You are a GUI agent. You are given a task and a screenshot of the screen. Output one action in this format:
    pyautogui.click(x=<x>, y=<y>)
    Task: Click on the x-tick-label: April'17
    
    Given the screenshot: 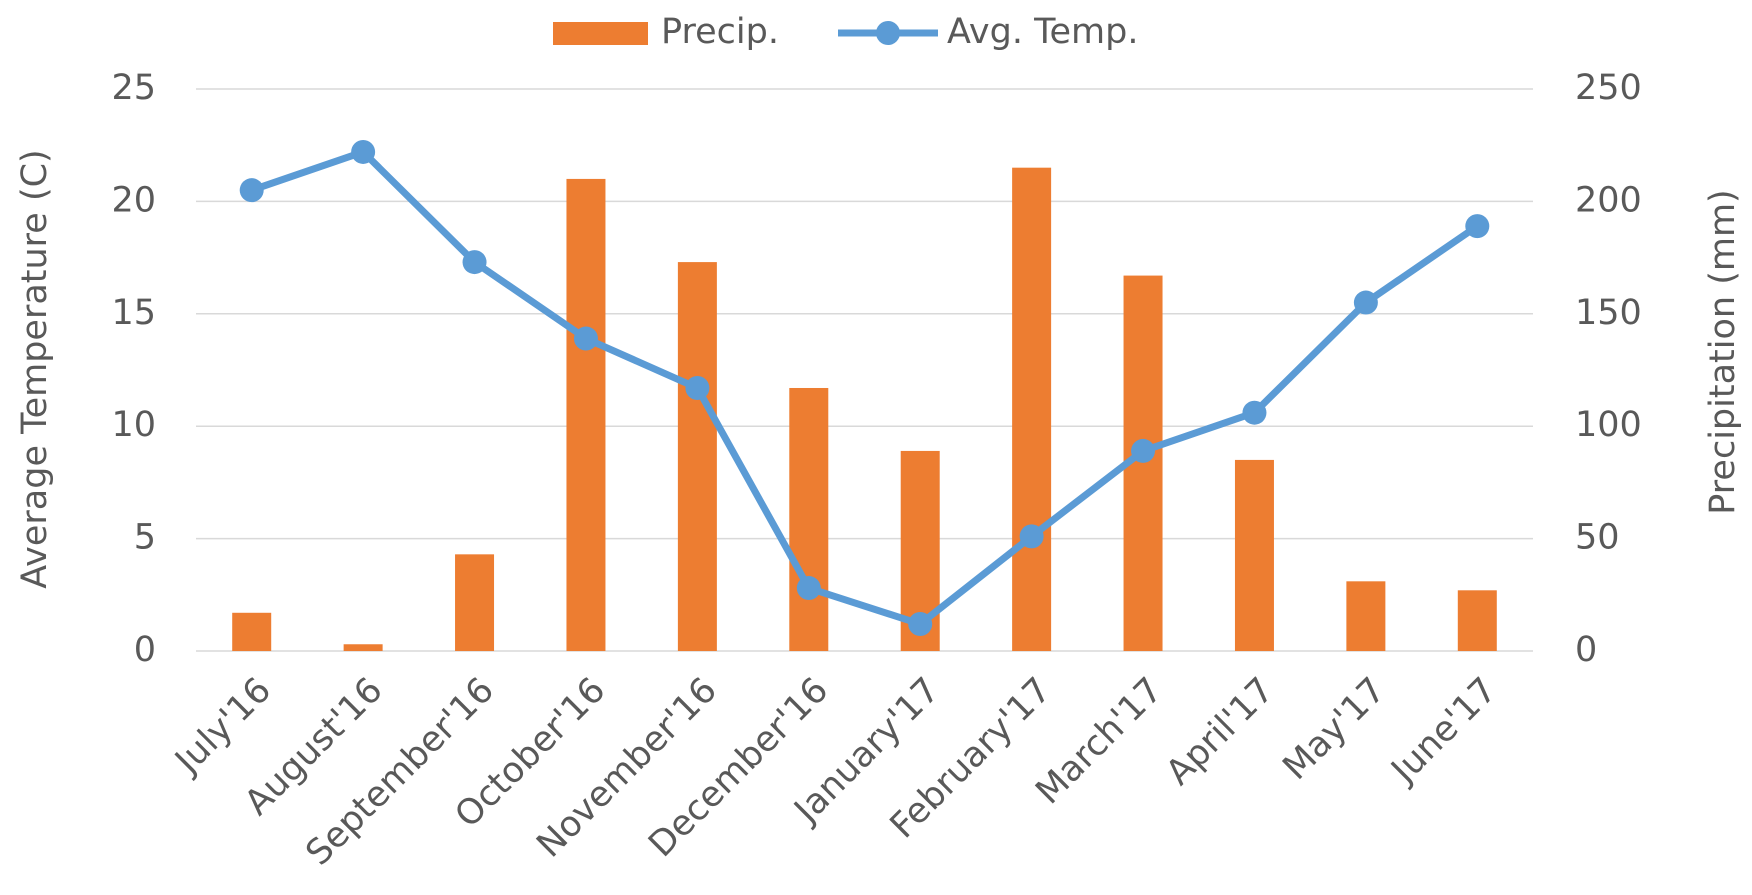 What is the action you would take?
    pyautogui.click(x=1220, y=731)
    